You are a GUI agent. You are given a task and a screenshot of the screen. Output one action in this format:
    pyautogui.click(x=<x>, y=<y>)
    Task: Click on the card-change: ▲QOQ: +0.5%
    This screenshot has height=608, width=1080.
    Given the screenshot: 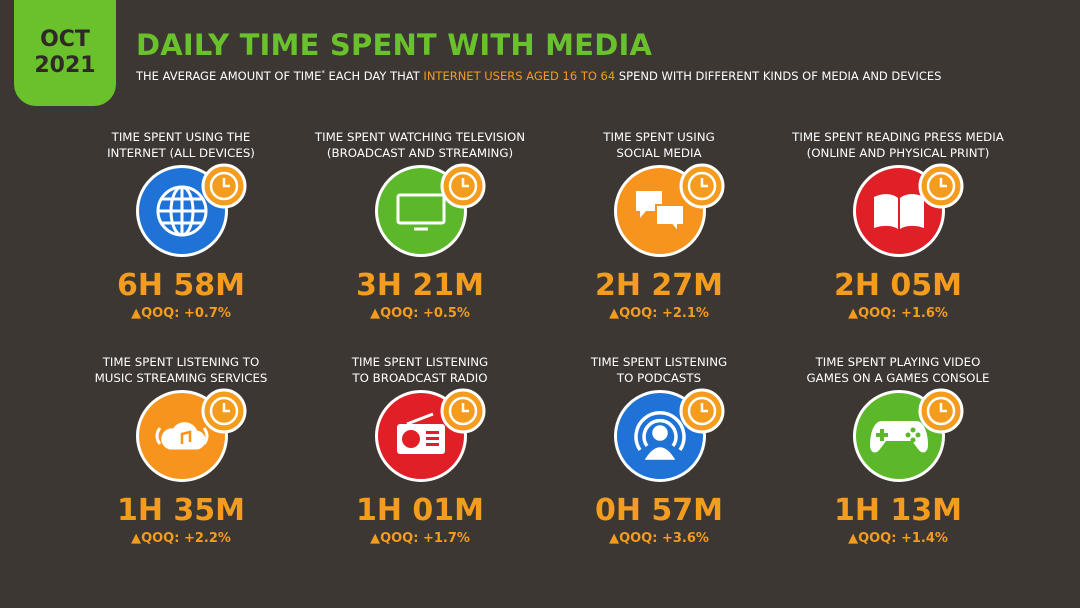 What is the action you would take?
    pyautogui.click(x=420, y=313)
    